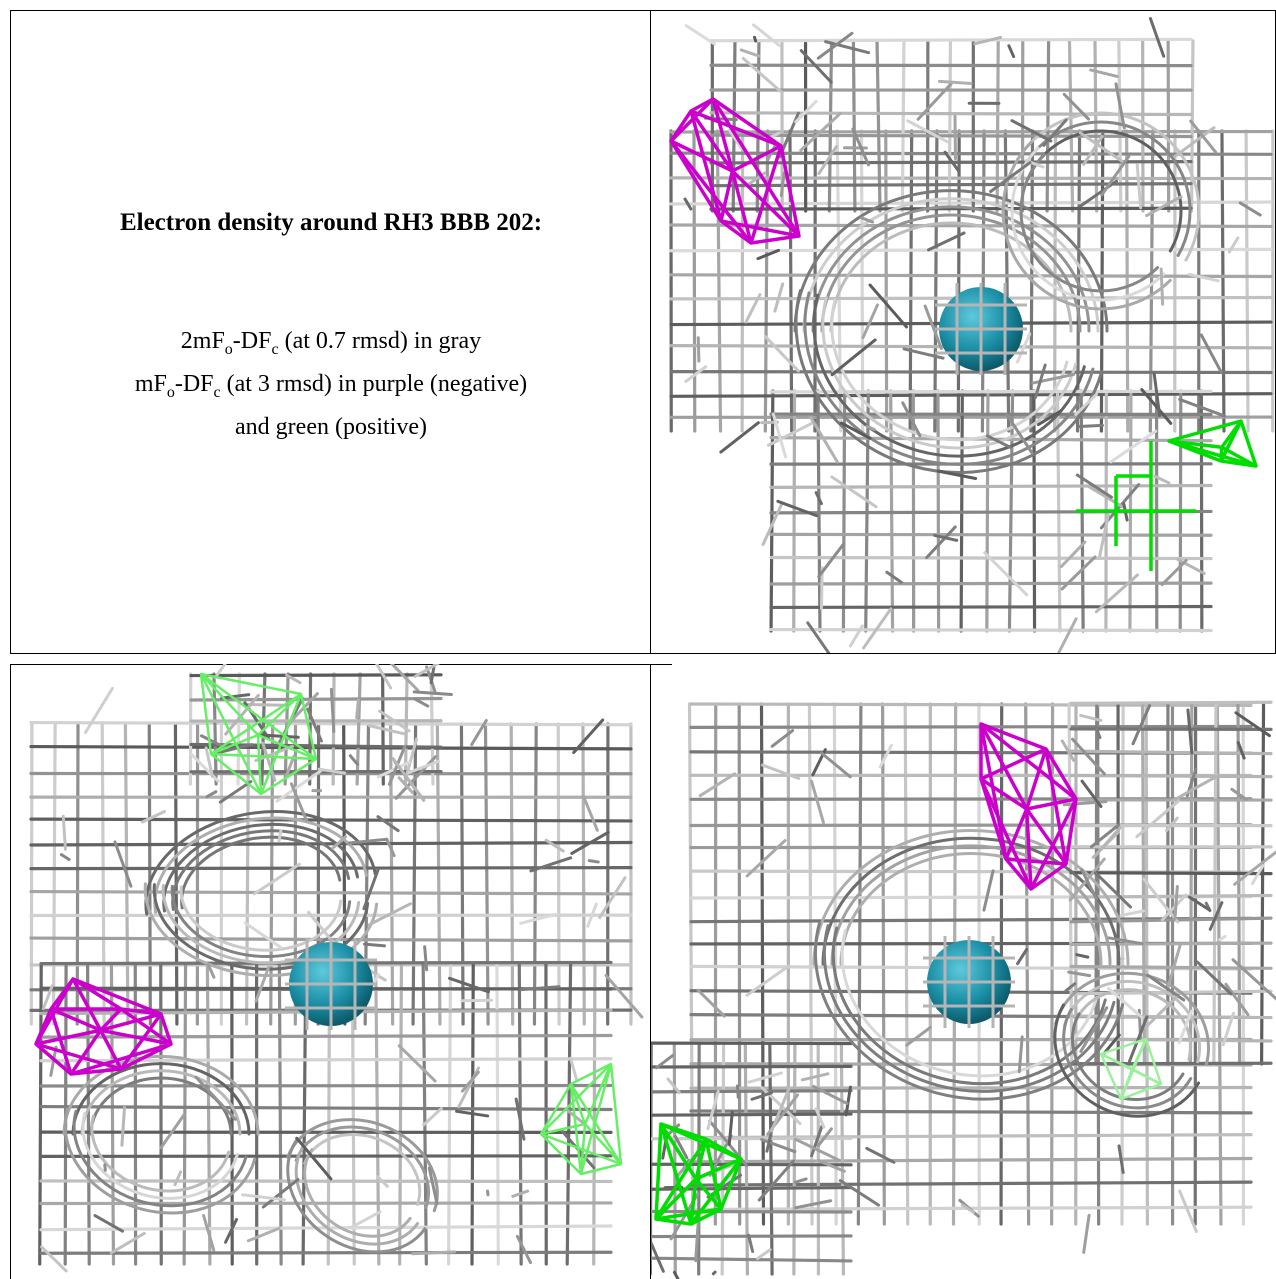  I want to click on divider-right-stub, so click(661, 664).